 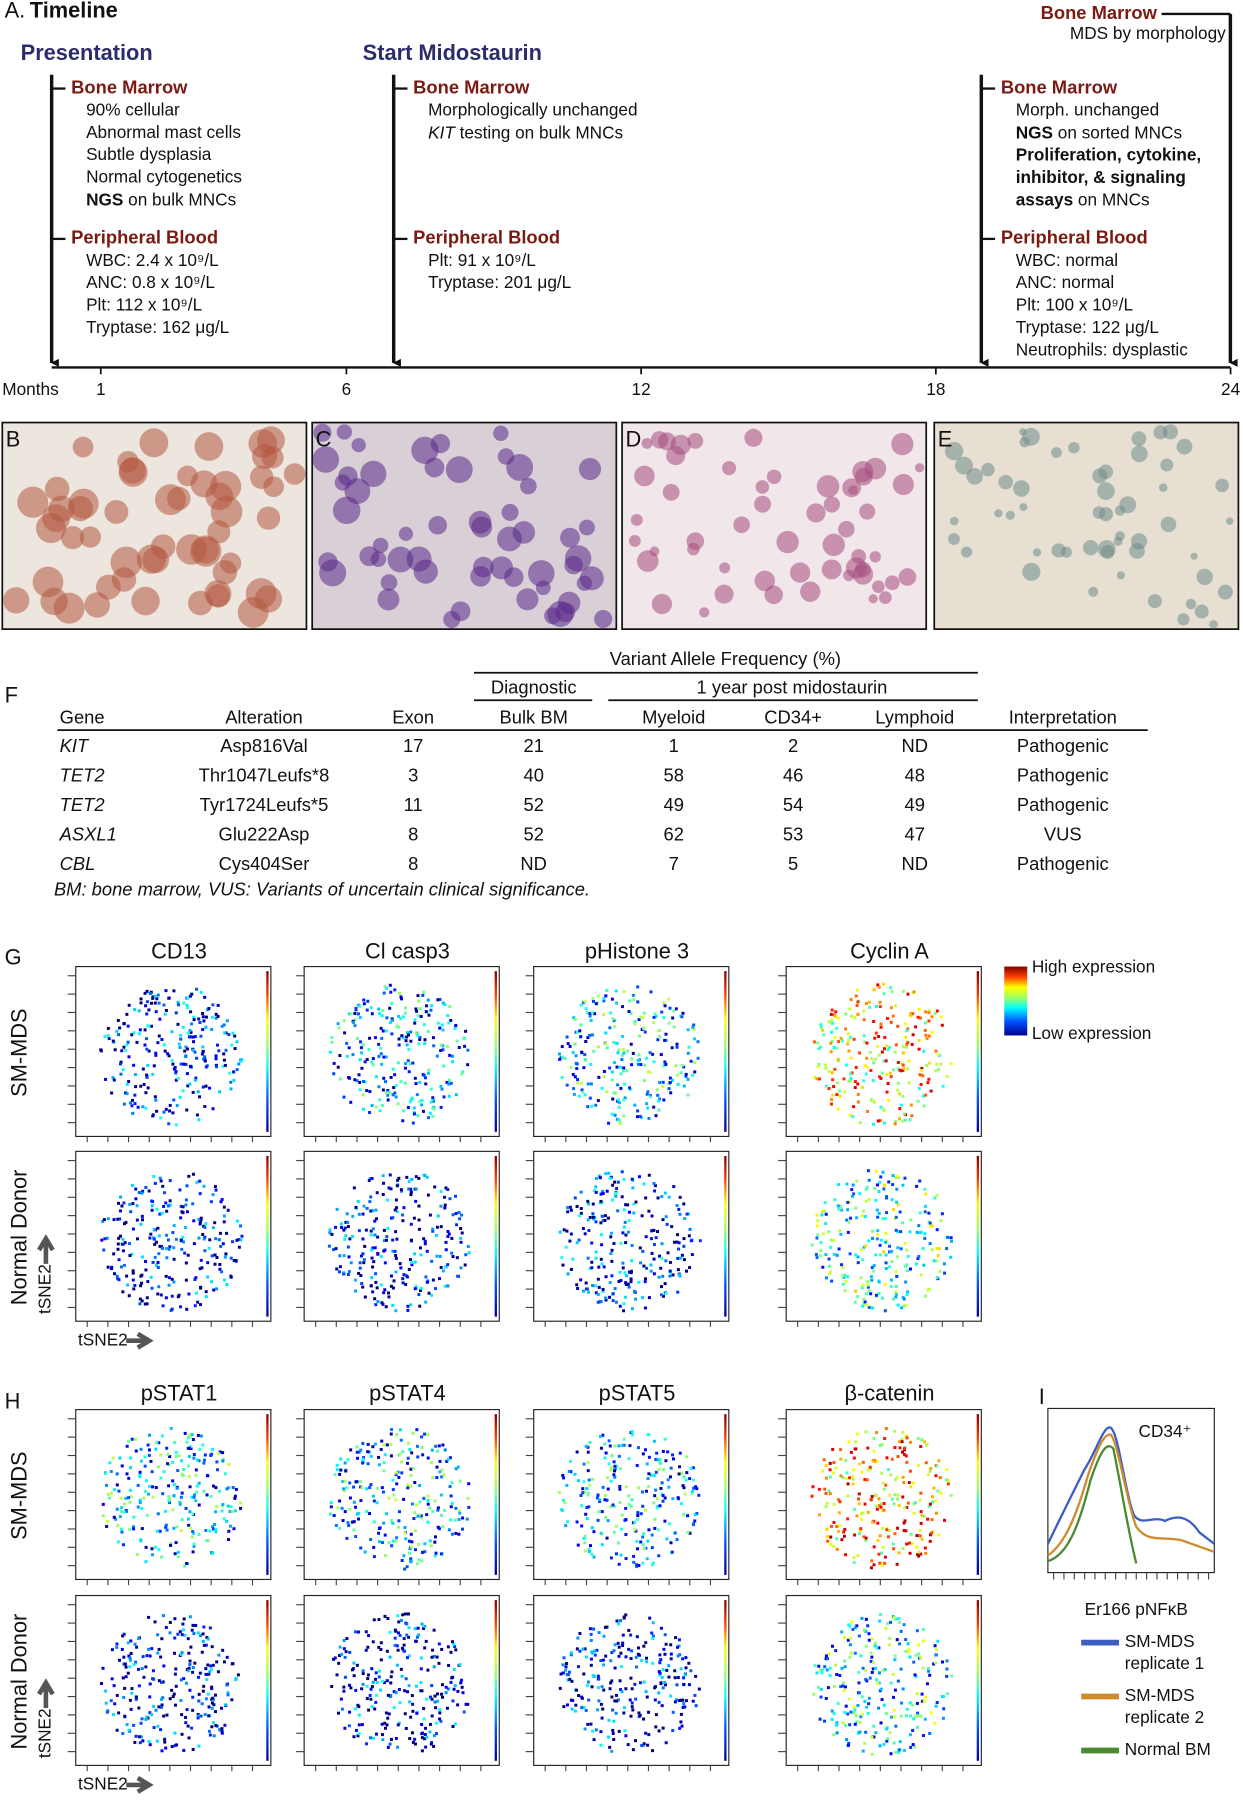 I want to click on marker-title: Cyclin A, so click(x=889, y=951).